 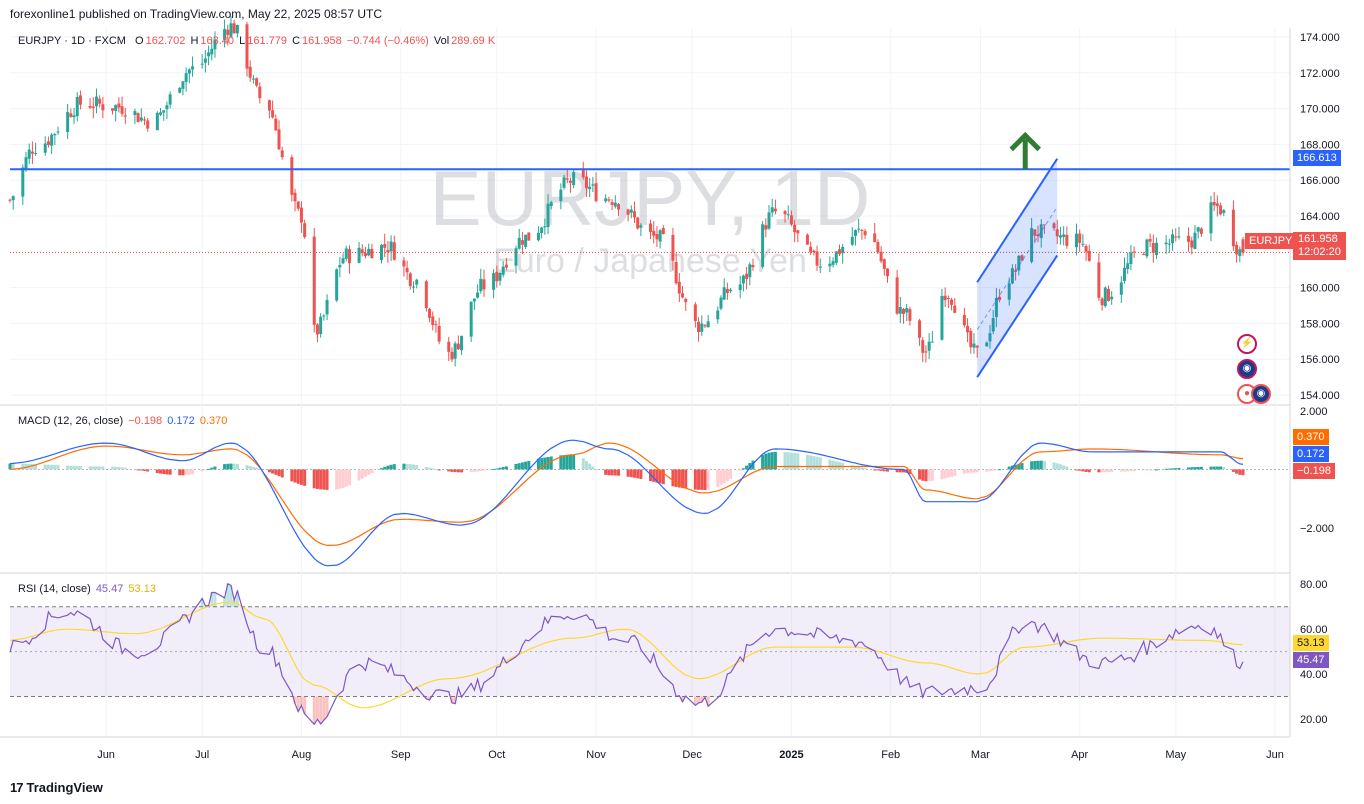 What do you see at coordinates (1317, 158) in the screenshot?
I see `level-price-tag: 166.613` at bounding box center [1317, 158].